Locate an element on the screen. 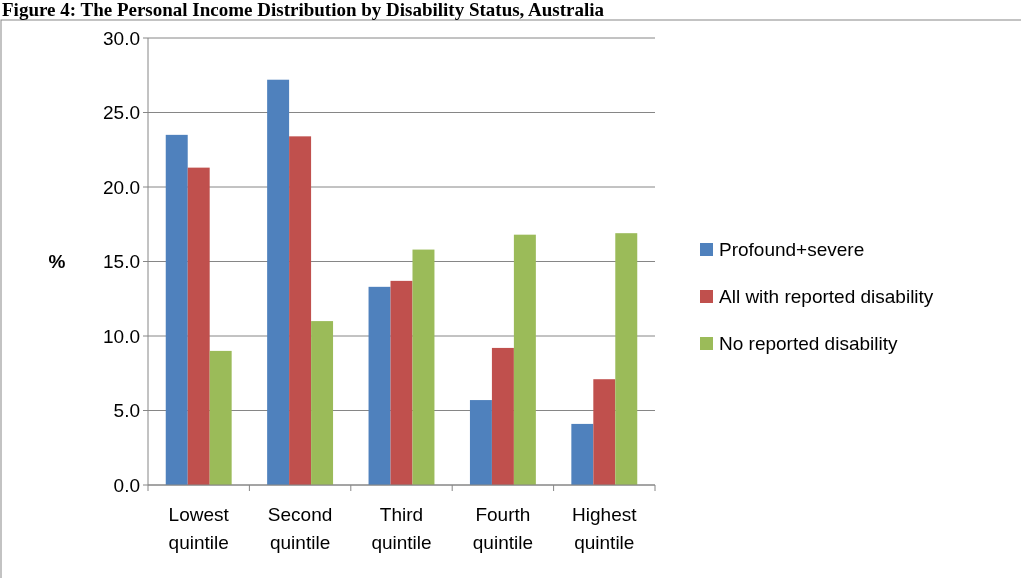  legend-label: Profound+severe is located at coordinates (792, 249).